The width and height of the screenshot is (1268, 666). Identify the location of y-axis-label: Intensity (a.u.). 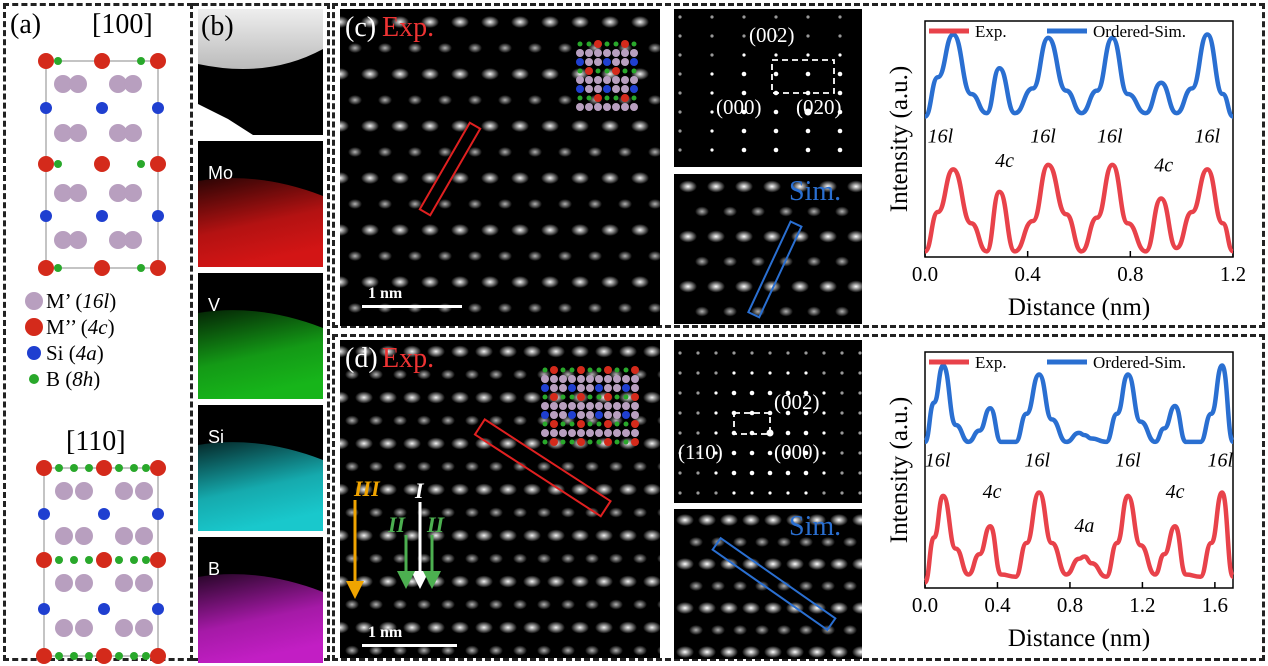
(899, 139).